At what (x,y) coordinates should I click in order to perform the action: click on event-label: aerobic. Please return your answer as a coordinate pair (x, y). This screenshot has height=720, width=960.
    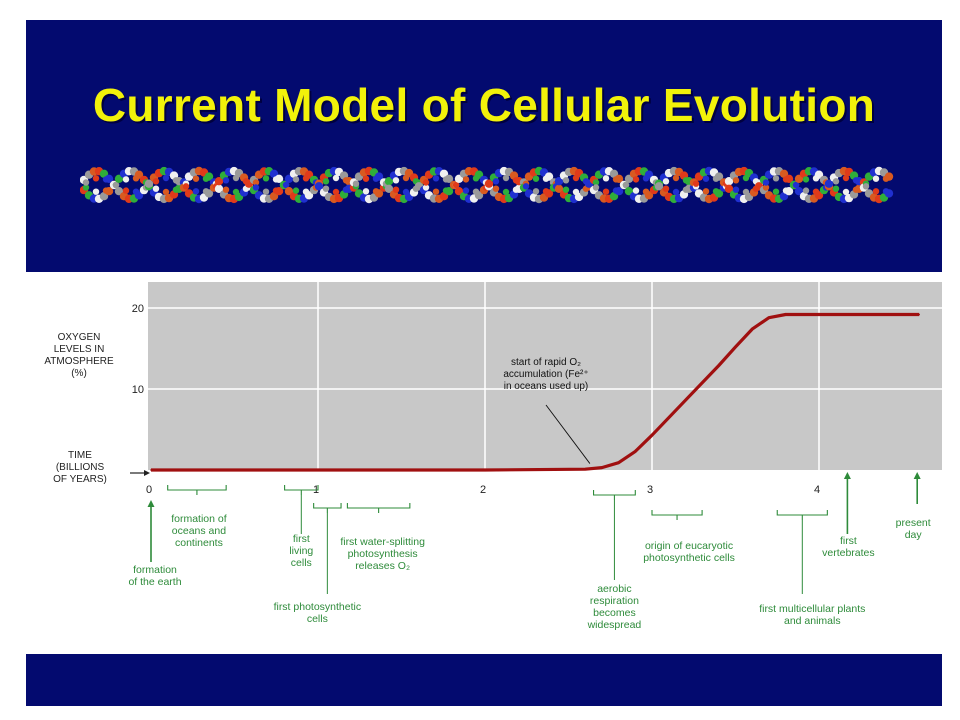
    Looking at the image, I should click on (614, 589).